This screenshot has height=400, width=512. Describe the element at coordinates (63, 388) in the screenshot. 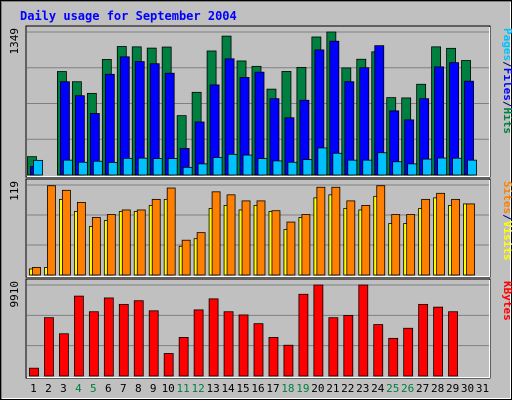

I see `x-tick-label-day-3: 3` at that location.